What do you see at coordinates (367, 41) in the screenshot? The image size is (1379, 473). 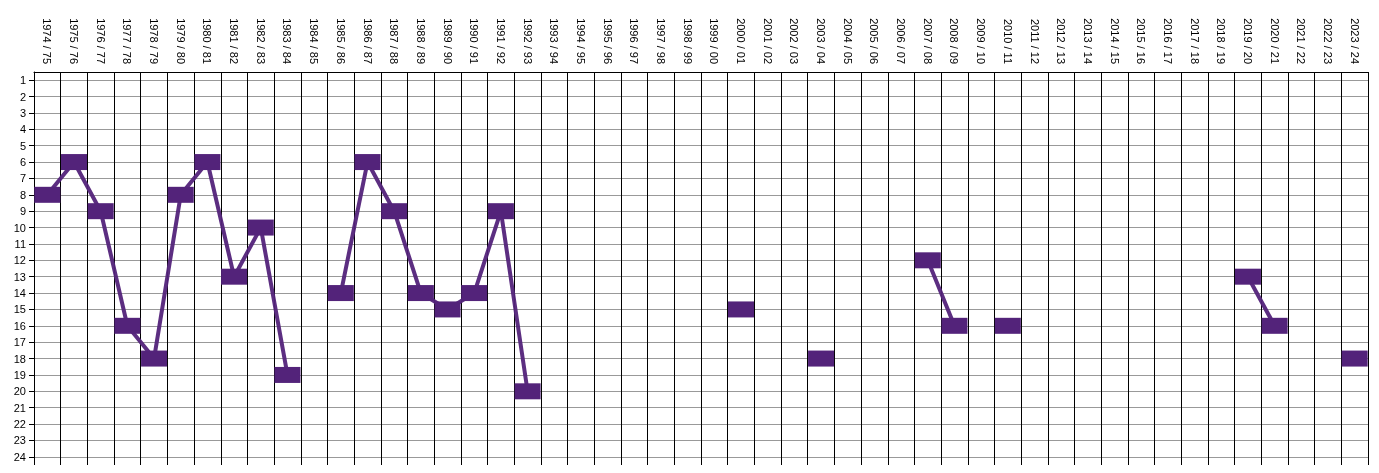 I see `x-tick-label: 1986 / 87` at bounding box center [367, 41].